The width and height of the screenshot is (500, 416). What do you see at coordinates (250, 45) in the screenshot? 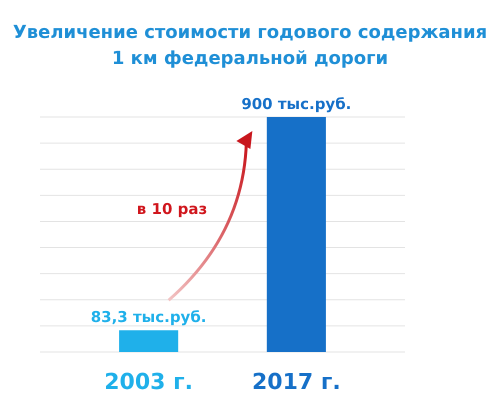
I see `chart-title: Увеличение стоимости годового содержания 1 км федеральной дороги` at bounding box center [250, 45].